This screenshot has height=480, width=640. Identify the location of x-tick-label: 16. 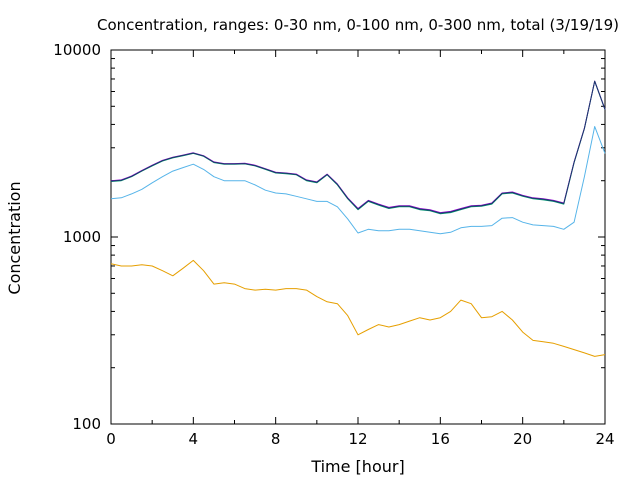
(440, 439).